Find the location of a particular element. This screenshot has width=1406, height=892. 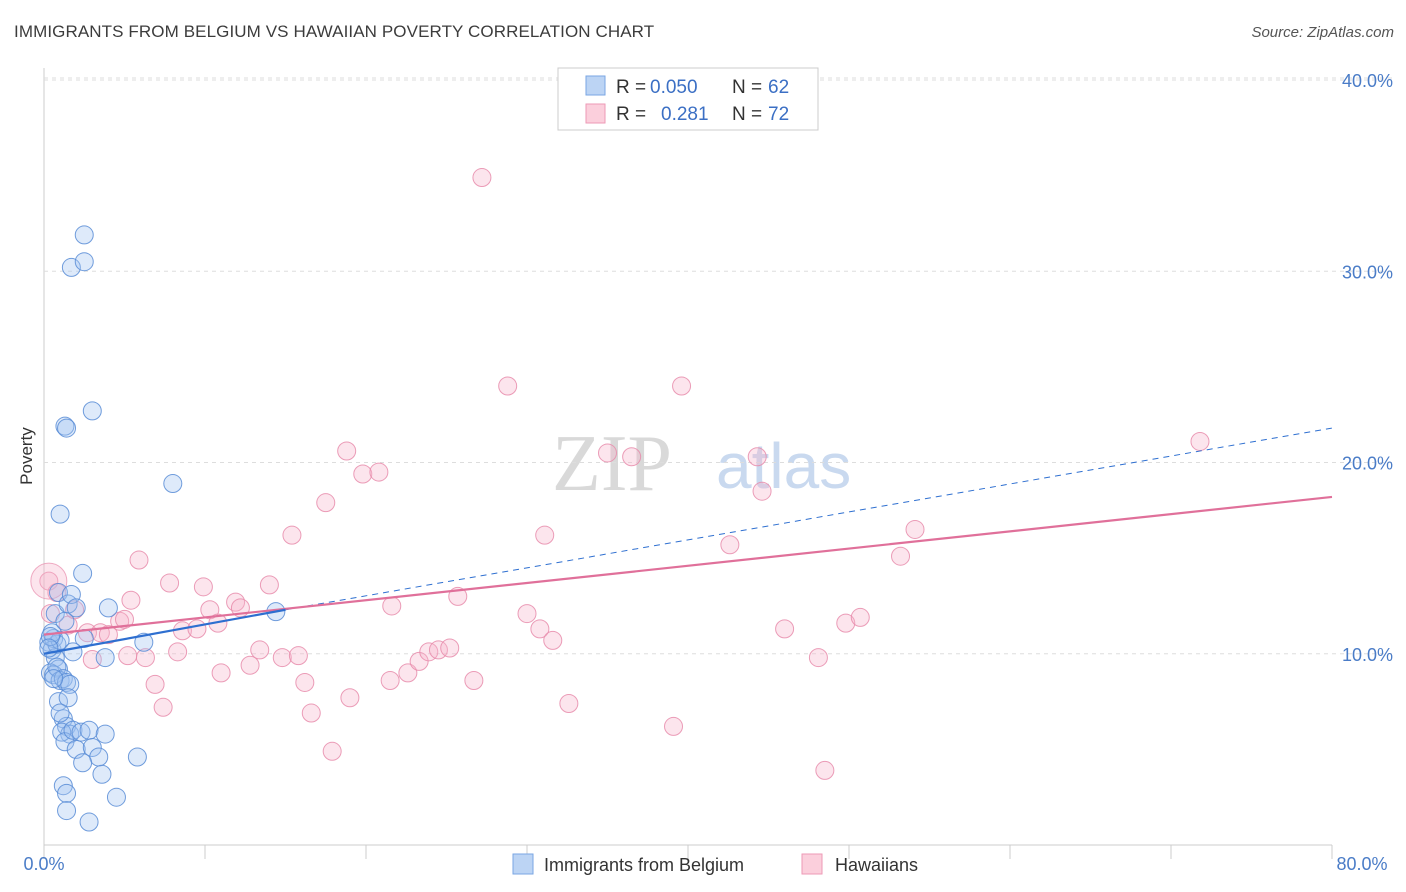

legend-n-value-2: 72 is located at coordinates (778, 114).